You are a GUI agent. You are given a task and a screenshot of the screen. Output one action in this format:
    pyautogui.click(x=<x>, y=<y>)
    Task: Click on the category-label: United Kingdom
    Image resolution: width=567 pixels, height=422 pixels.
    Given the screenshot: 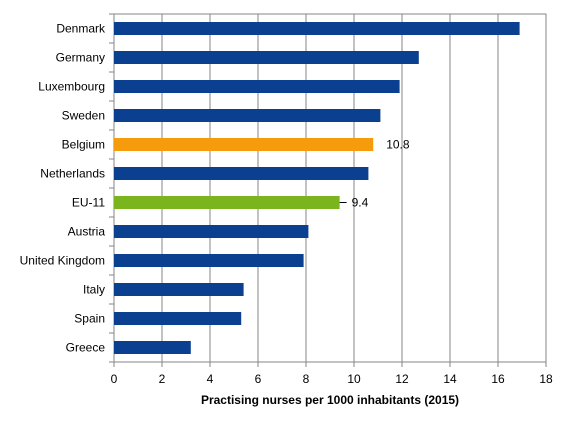 What is the action you would take?
    pyautogui.click(x=62, y=261)
    